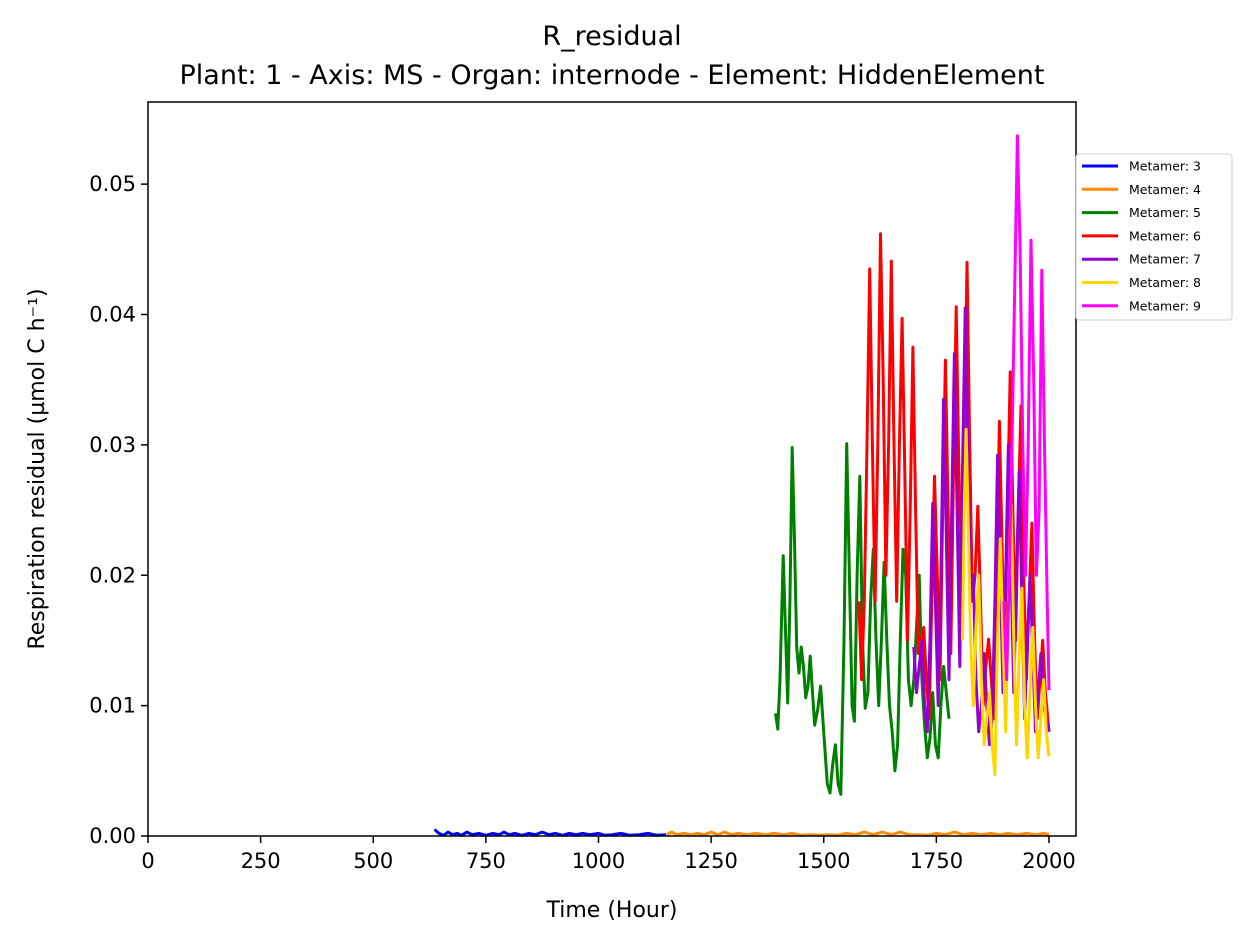 The width and height of the screenshot is (1252, 943). I want to click on chart-title: R_residual, so click(611, 36).